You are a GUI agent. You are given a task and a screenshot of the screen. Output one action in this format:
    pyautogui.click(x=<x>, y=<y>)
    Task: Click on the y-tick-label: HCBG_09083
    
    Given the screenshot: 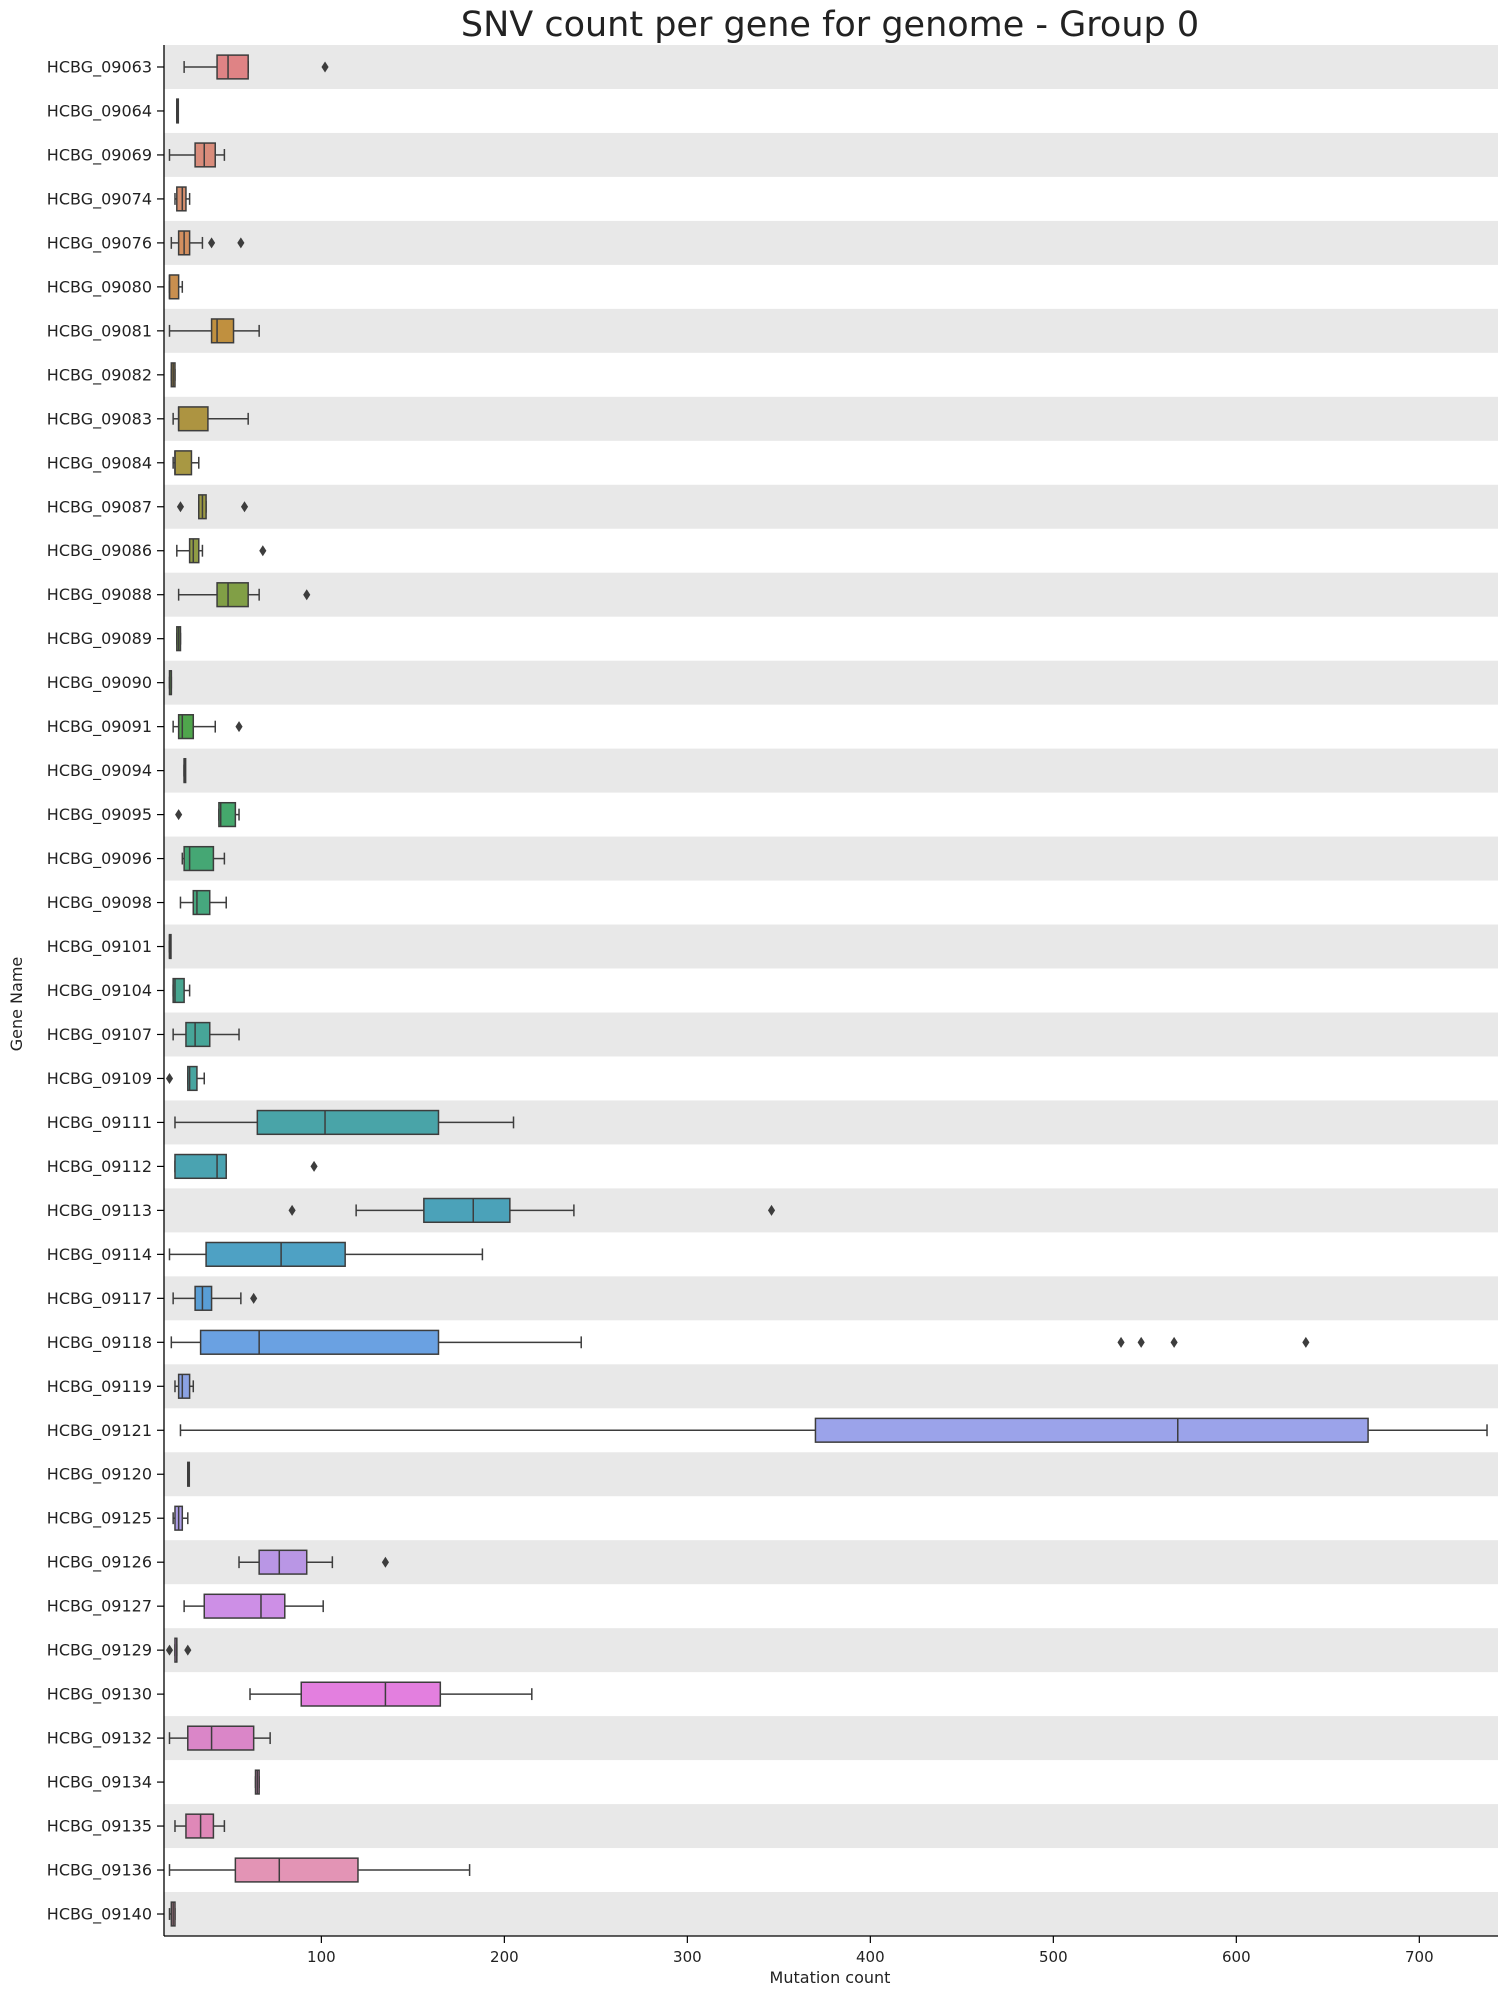 What is the action you would take?
    pyautogui.click(x=99, y=419)
    